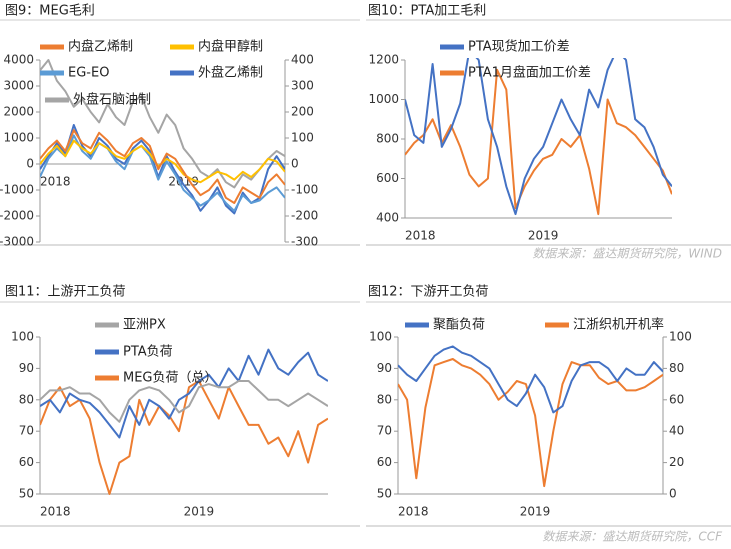 This screenshot has height=549, width=731. What do you see at coordinates (230, 73) in the screenshot?
I see `legend-label: 外盘乙烯制` at bounding box center [230, 73].